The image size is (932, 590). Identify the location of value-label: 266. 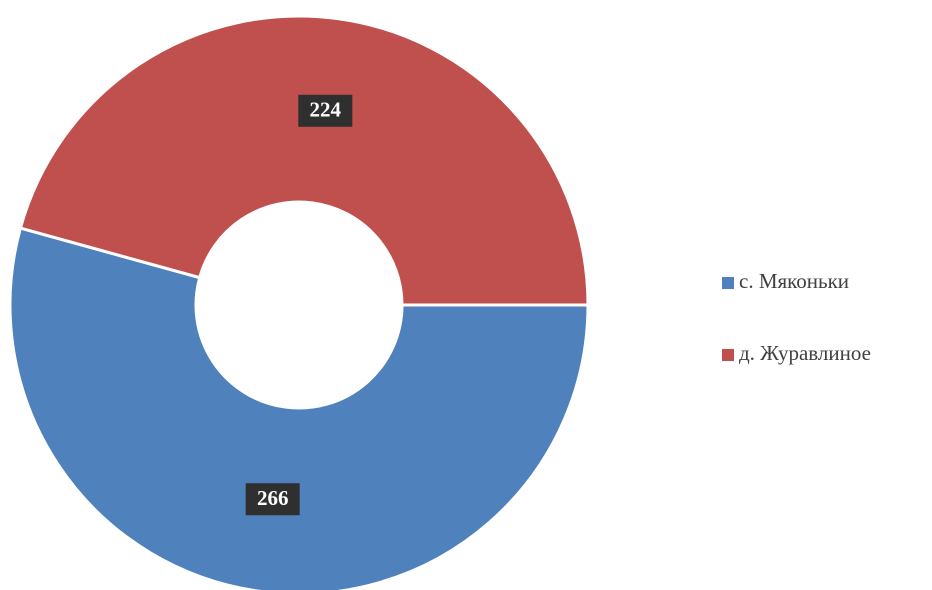
(273, 498).